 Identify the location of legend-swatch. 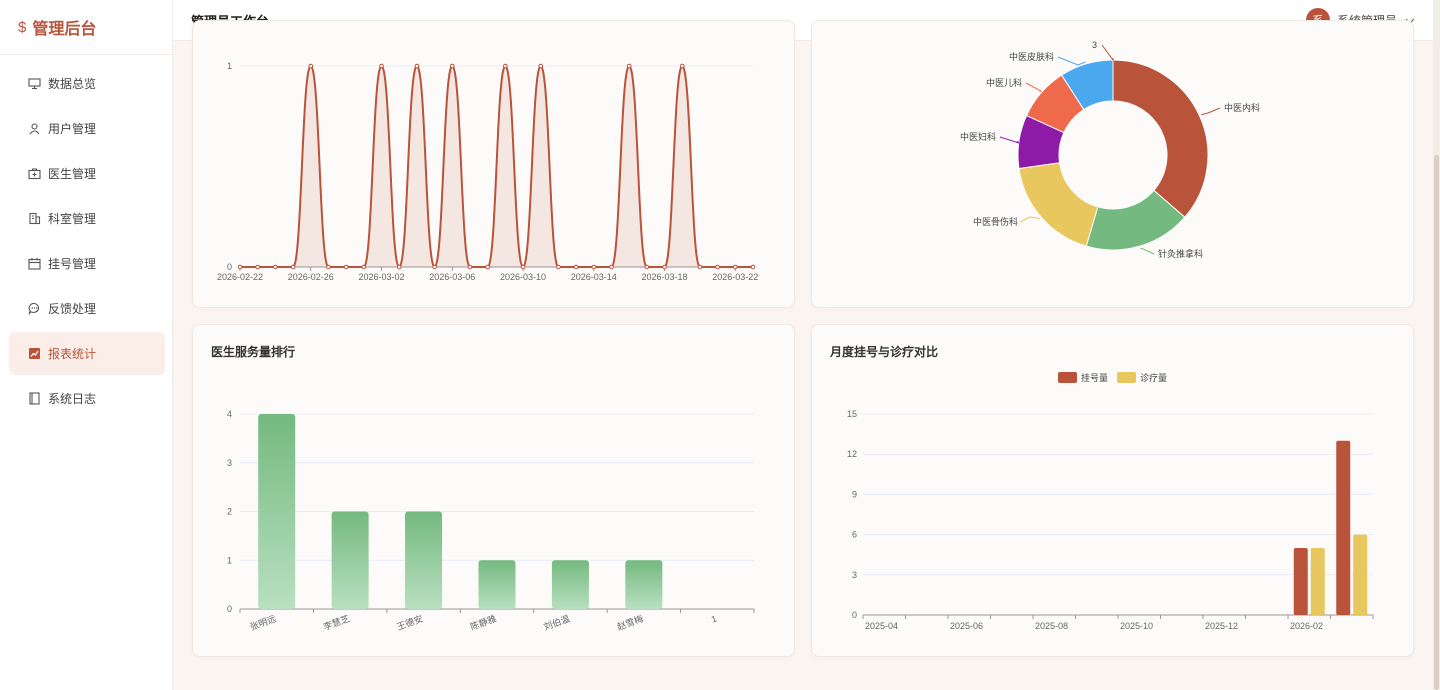
(1126, 377).